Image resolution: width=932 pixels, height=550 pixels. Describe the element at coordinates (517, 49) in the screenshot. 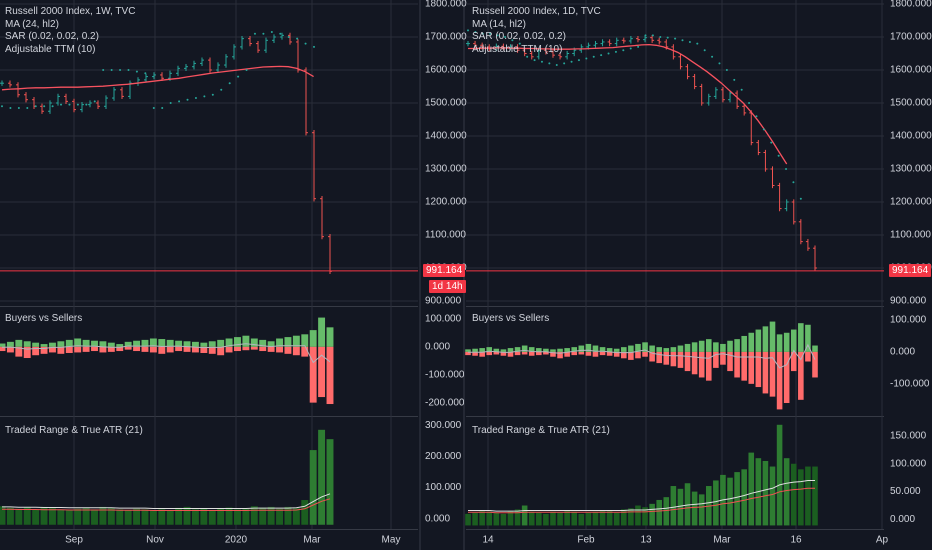

I see `right-legend-ttm: Adjustable TTM (10)` at that location.